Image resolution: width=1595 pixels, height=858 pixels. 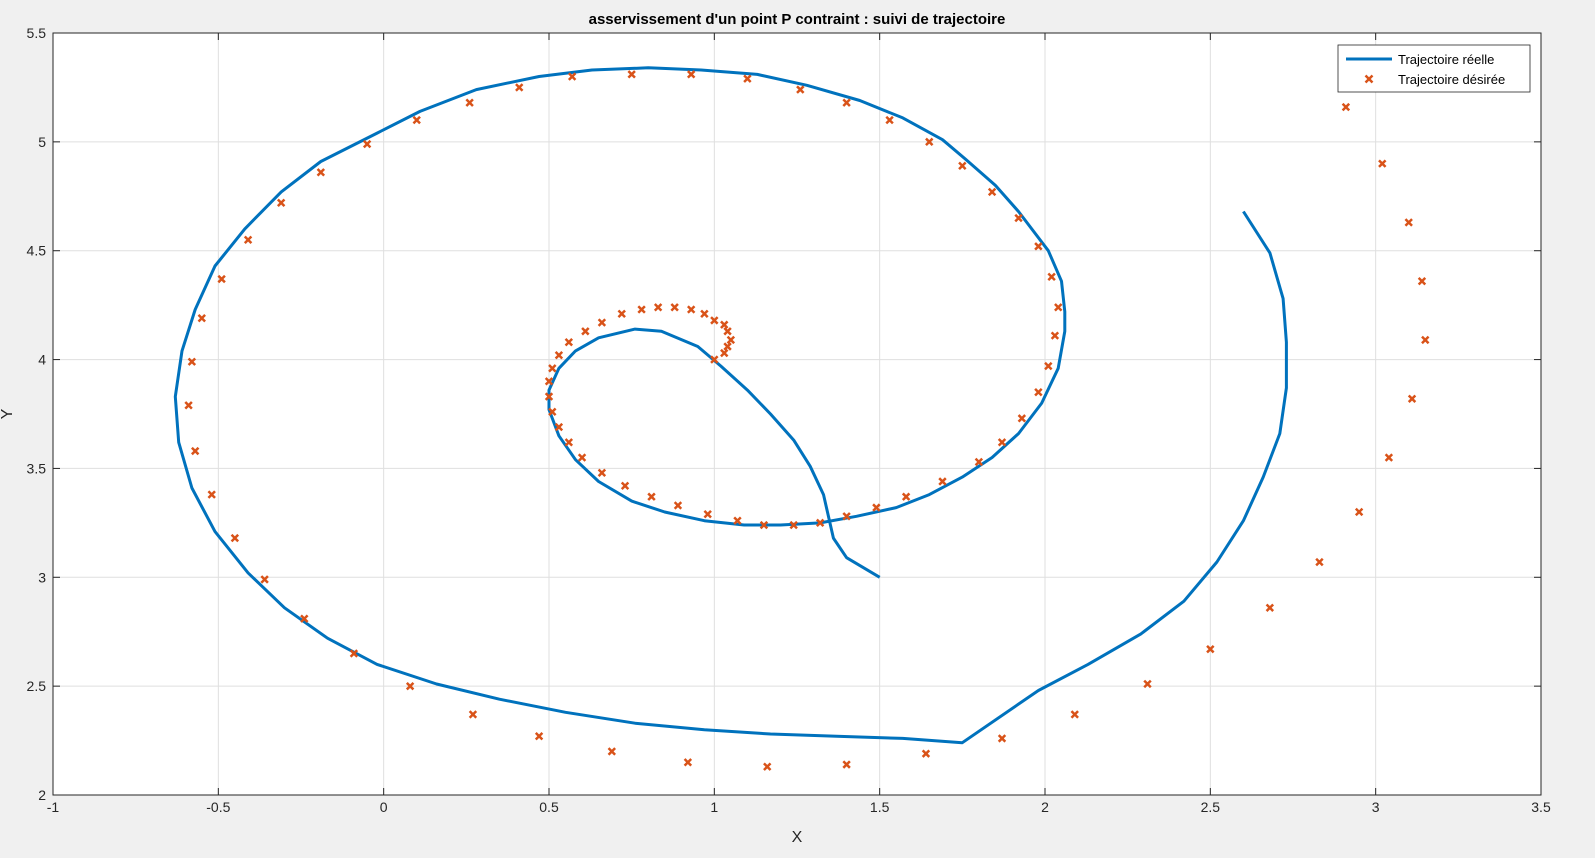 I want to click on y-tick-label: 3, so click(x=42, y=577).